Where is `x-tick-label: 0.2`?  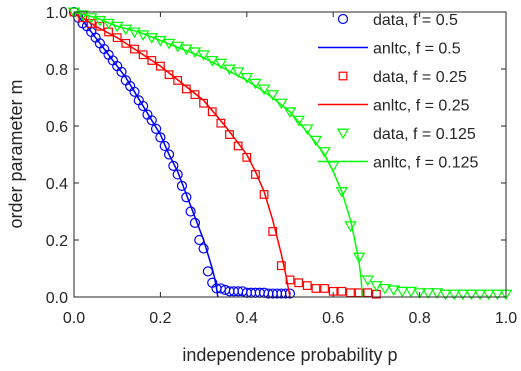
x-tick-label: 0.2 is located at coordinates (160, 318).